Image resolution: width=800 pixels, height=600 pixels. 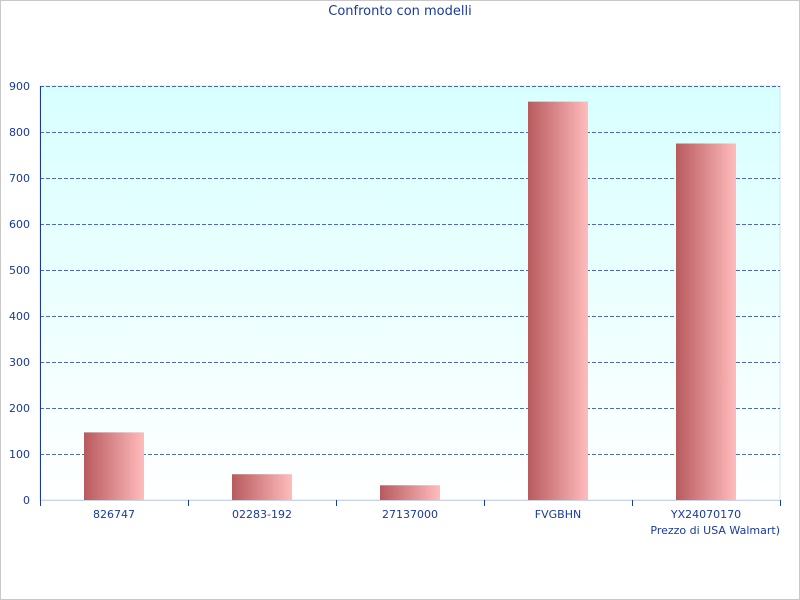 I want to click on y-tick-label: 500, so click(x=19, y=270).